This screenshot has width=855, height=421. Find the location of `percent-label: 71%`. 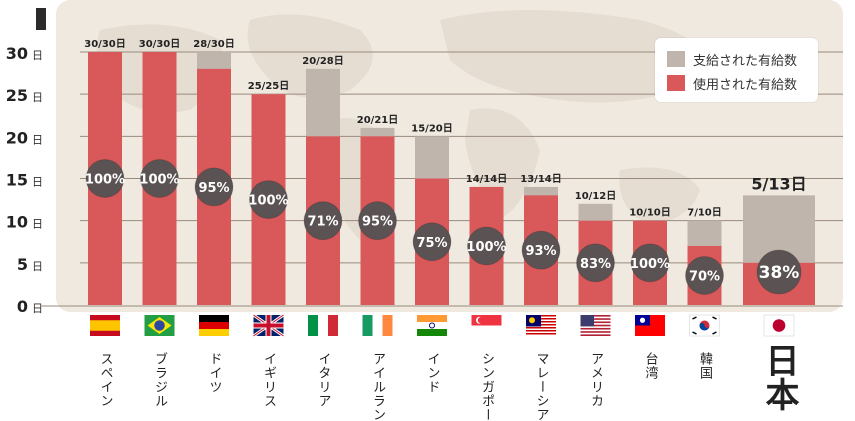

percent-label: 71% is located at coordinates (322, 222).